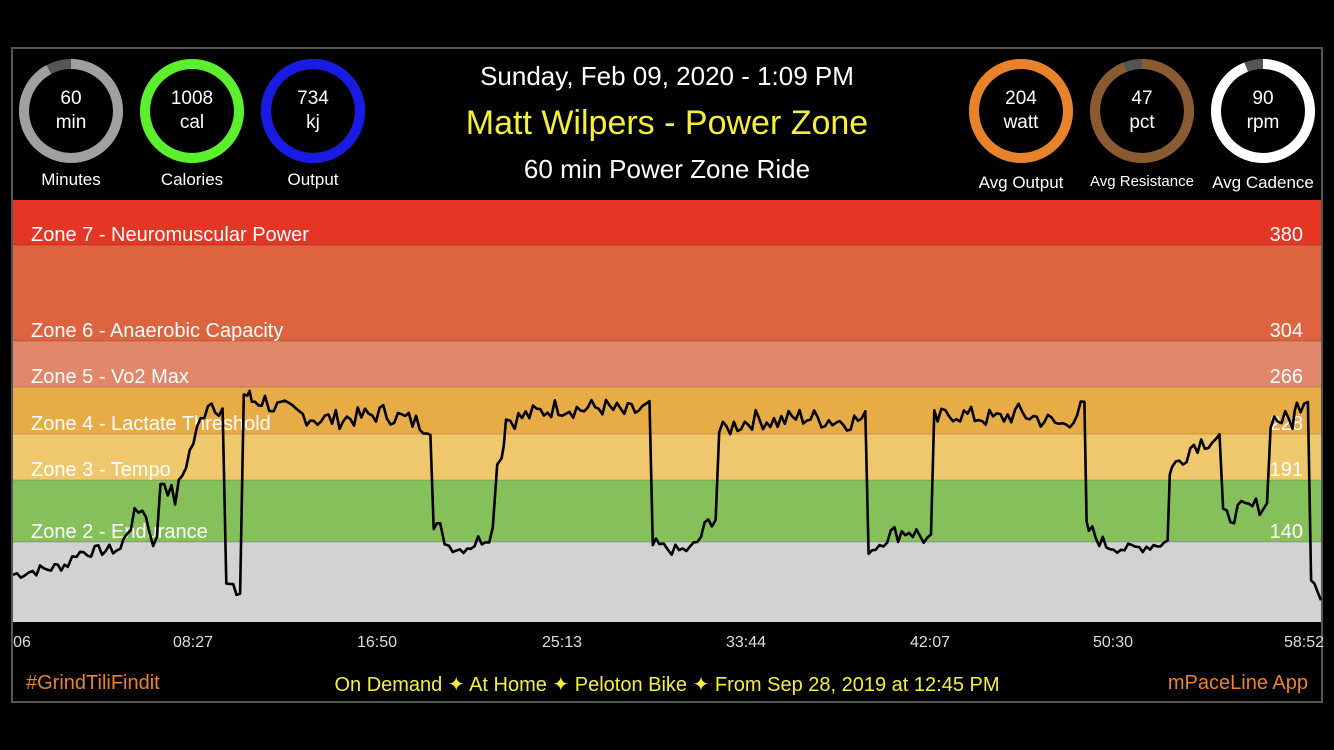 This screenshot has width=1334, height=750. What do you see at coordinates (1142, 181) in the screenshot?
I see `metric-caption-avg-resistance: Avg Resistance` at bounding box center [1142, 181].